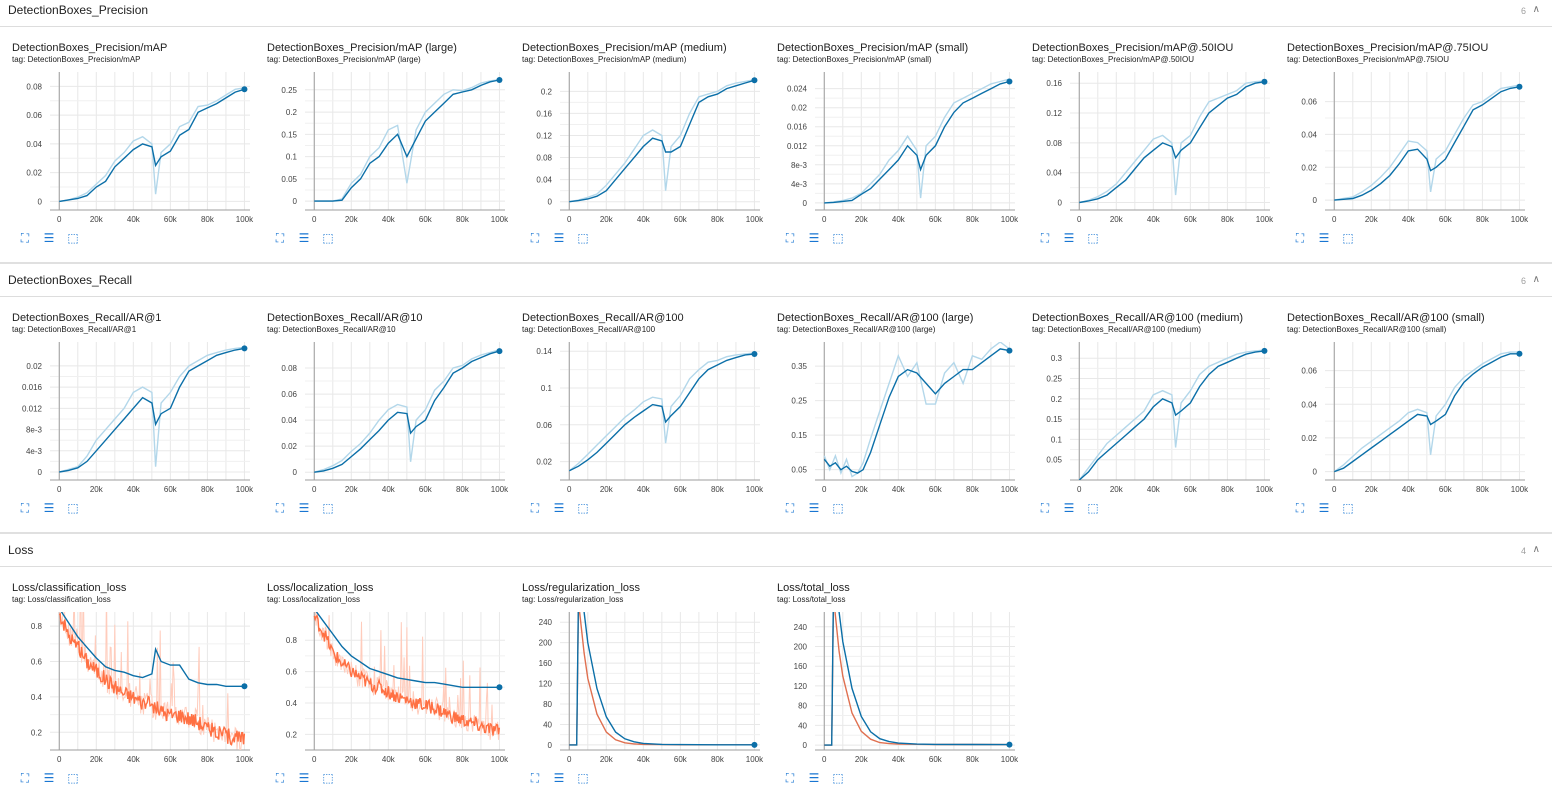  I want to click on x-tick-label: 40k, so click(1409, 489).